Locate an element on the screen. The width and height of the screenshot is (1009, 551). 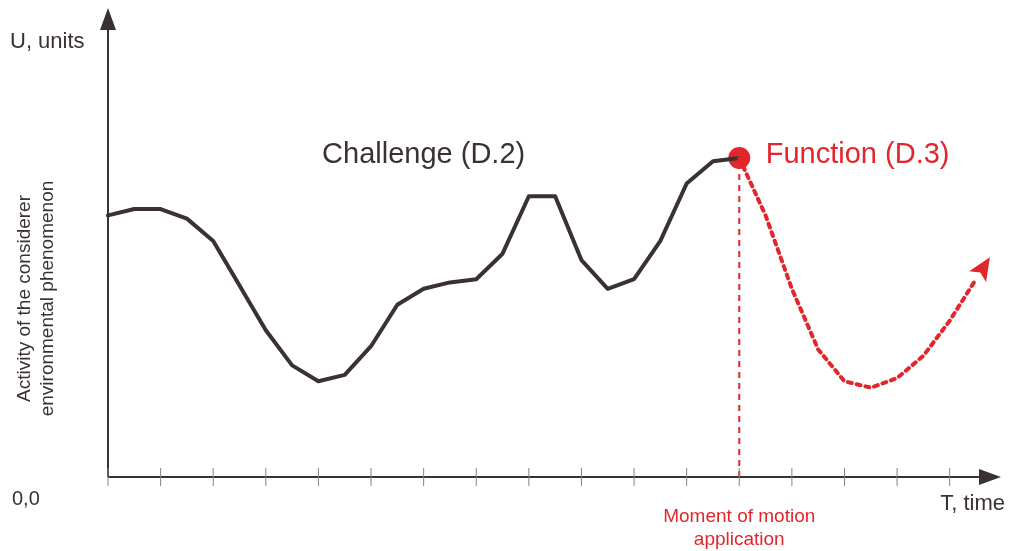
text: Moment of motion application is located at coordinates (739, 527).